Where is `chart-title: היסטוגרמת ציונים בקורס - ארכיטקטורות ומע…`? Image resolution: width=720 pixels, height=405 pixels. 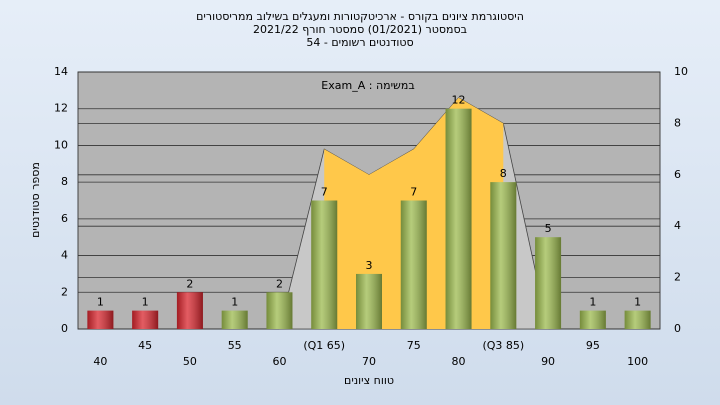
chart-title: היסטוגרמת ציונים בקורס - ארכיטקטורות ומע… is located at coordinates (360, 16).